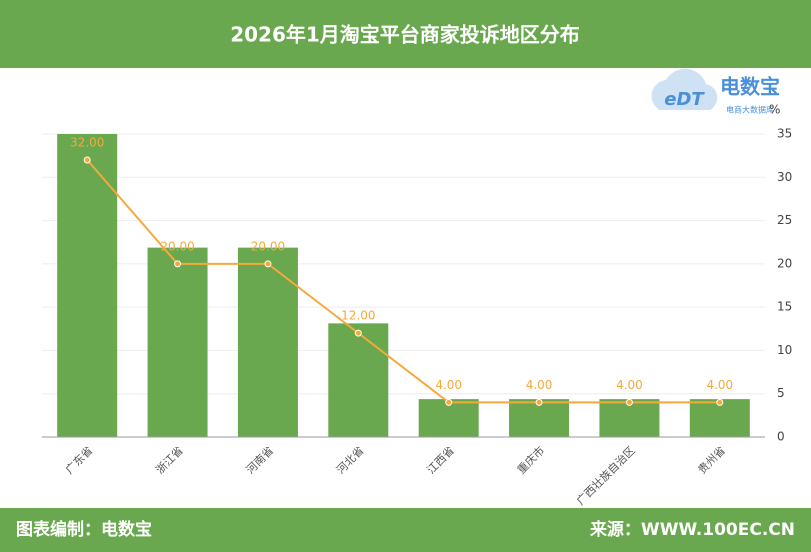  Describe the element at coordinates (87, 142) in the screenshot. I see `data-label: 32.00` at that location.